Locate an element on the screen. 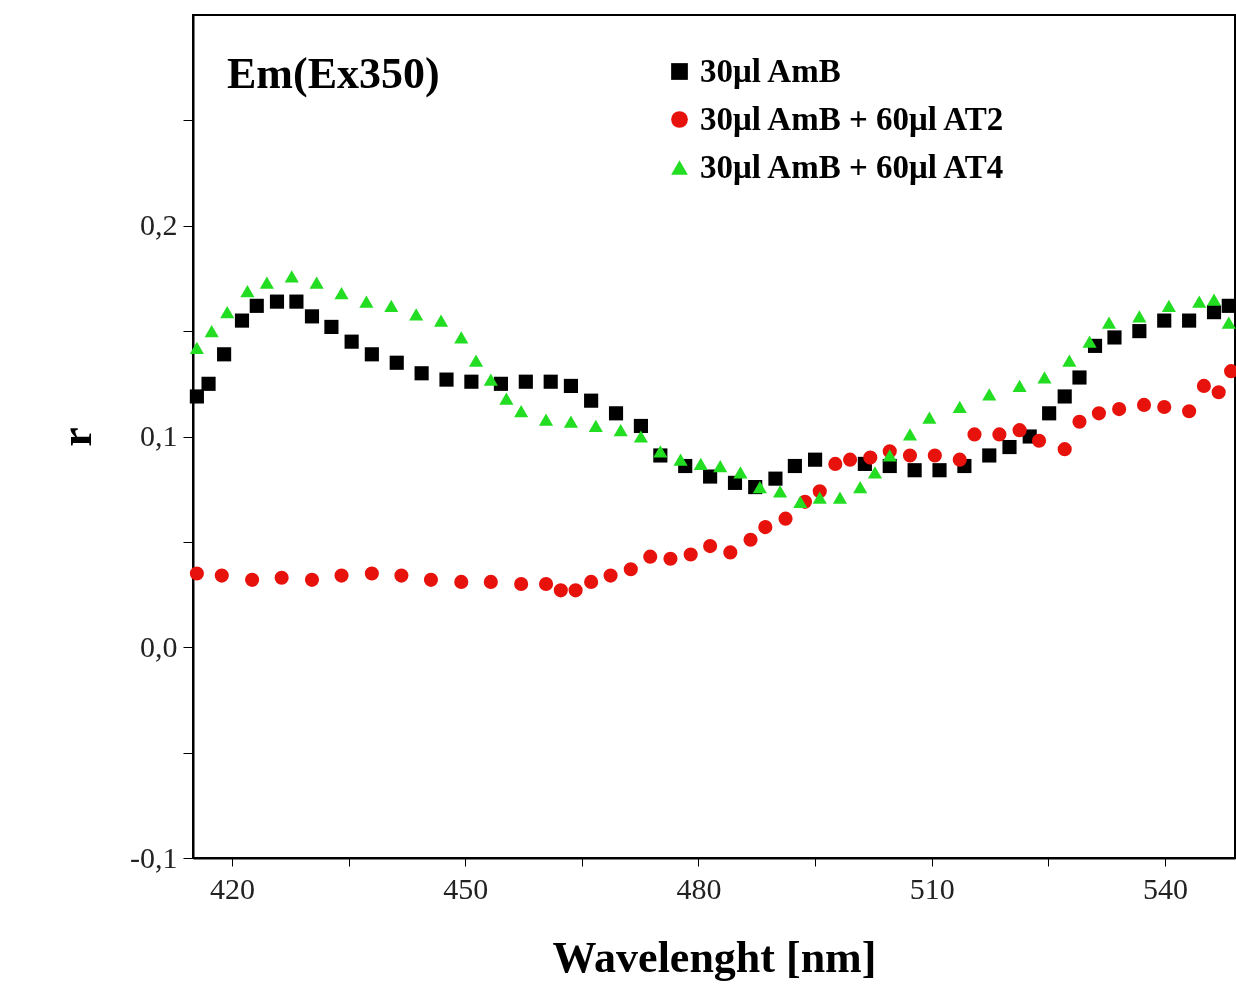 This screenshot has width=1236, height=1006. y-tick-label: 0,0 is located at coordinates (159, 646).